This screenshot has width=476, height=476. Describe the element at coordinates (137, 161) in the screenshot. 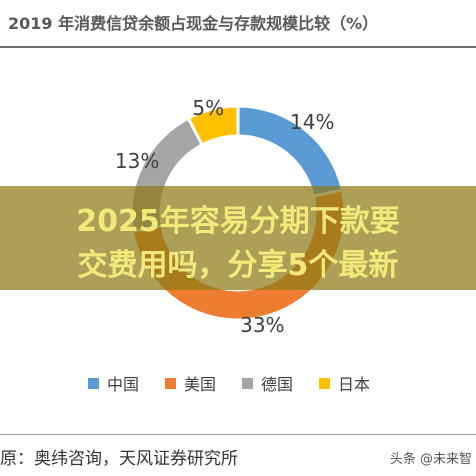

I see `data-label-germany: 13%` at that location.